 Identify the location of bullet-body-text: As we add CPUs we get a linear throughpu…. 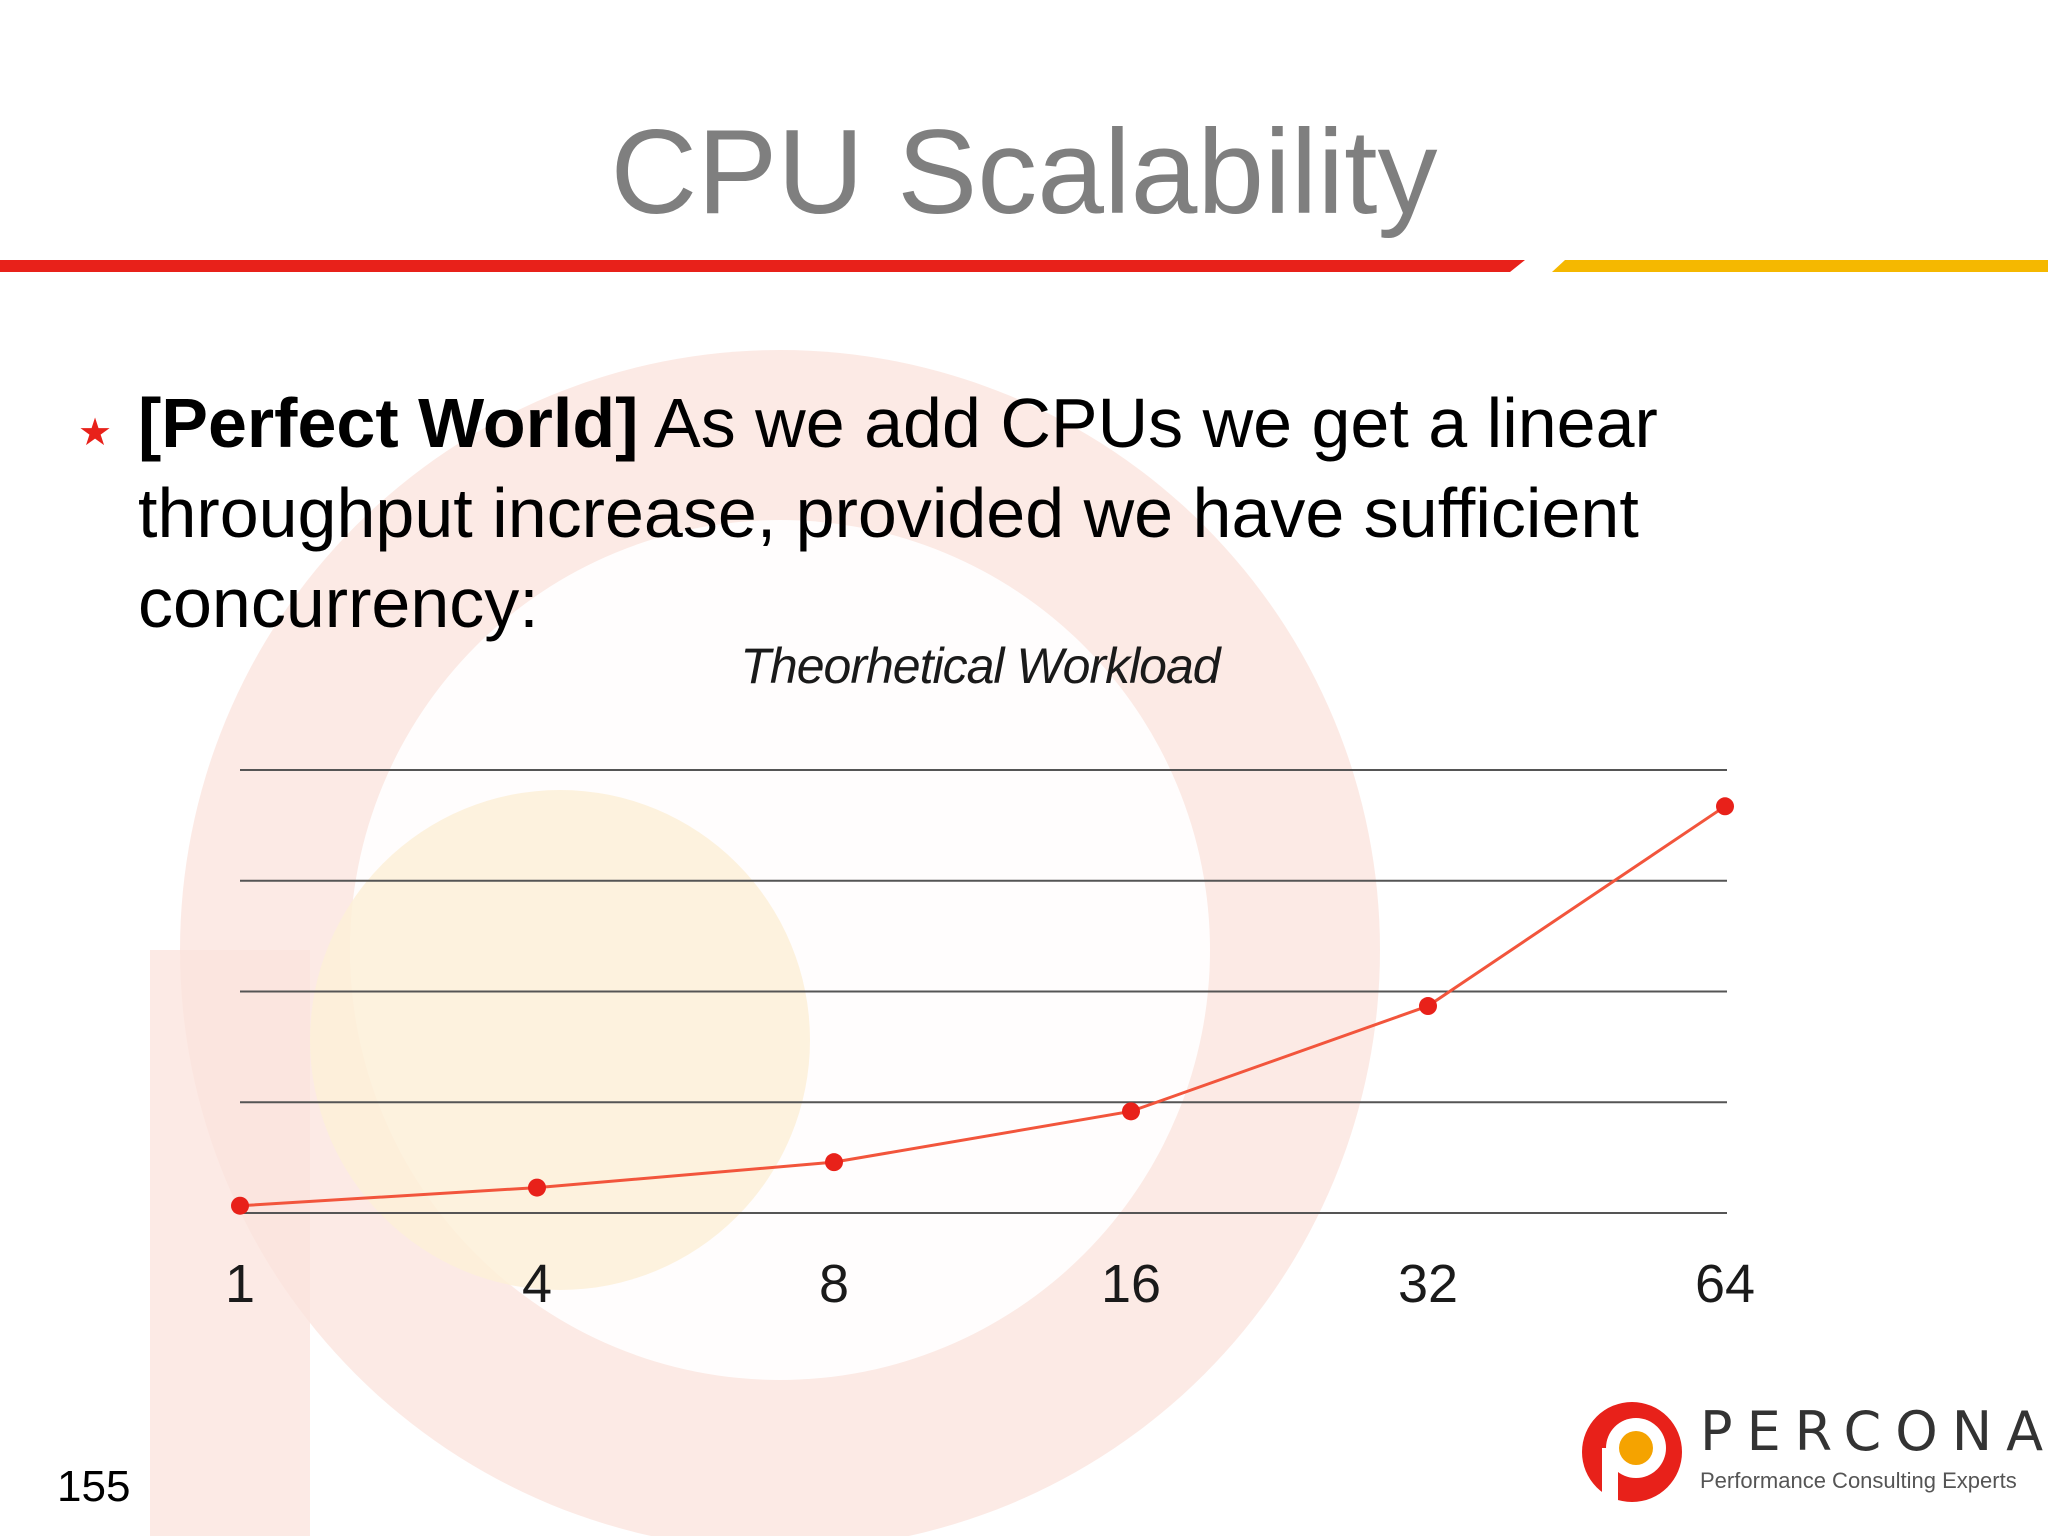
(898, 513).